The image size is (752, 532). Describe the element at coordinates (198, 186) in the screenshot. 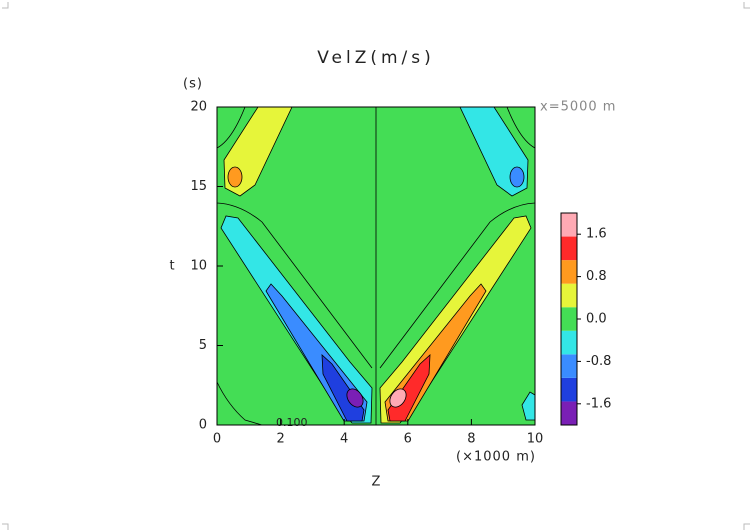

I see `y-tick-label: 15` at that location.